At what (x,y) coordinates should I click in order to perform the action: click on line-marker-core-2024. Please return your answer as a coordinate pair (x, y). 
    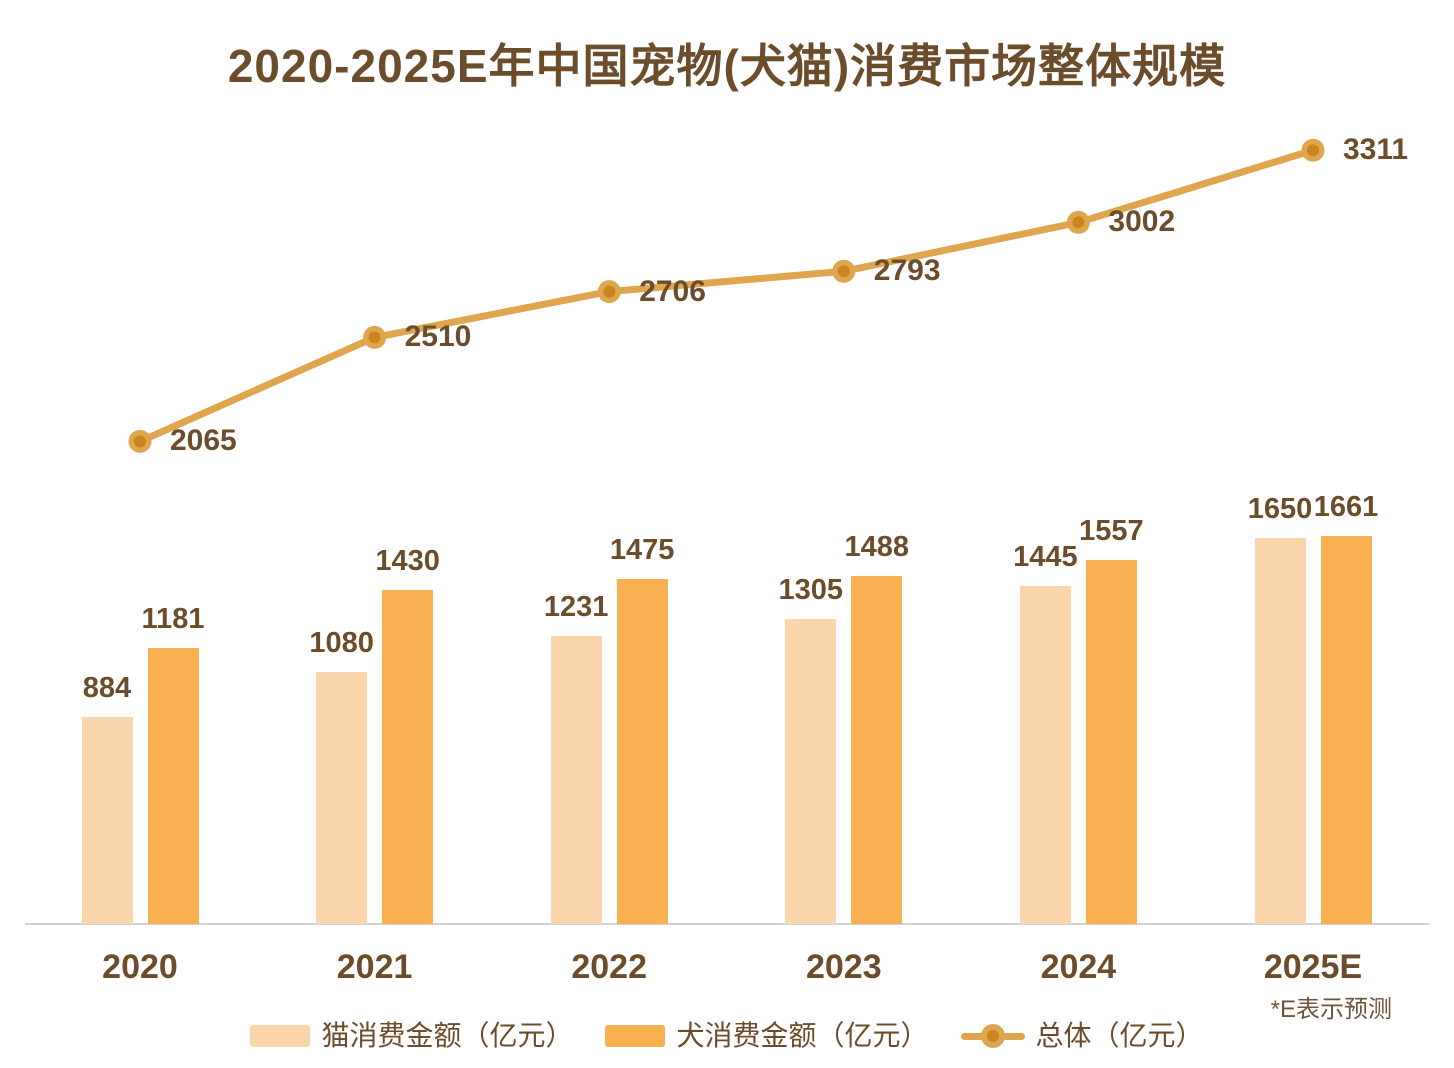
    Looking at the image, I should click on (1078, 222).